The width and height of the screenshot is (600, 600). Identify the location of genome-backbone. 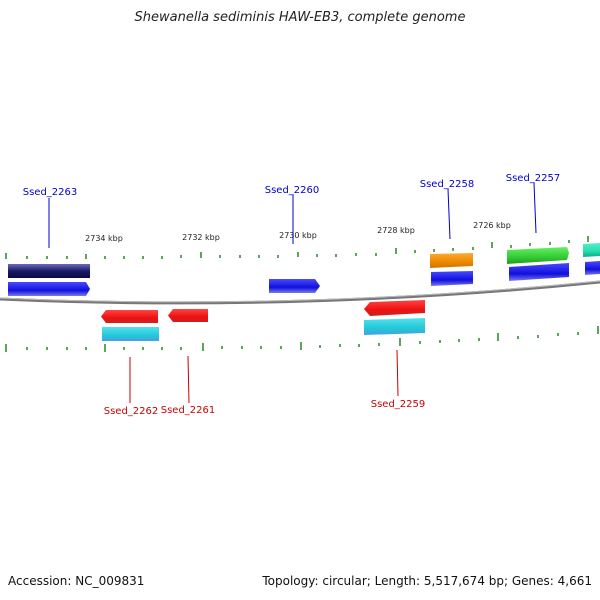
(300, 292).